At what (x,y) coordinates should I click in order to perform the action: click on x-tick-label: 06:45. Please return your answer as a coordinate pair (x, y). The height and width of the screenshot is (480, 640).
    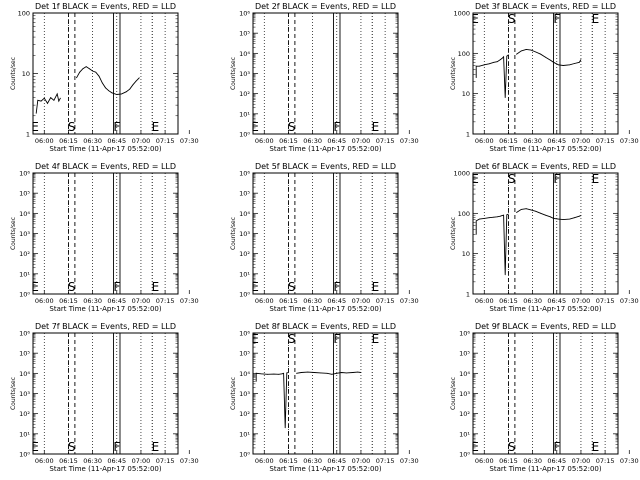
    Looking at the image, I should click on (336, 301).